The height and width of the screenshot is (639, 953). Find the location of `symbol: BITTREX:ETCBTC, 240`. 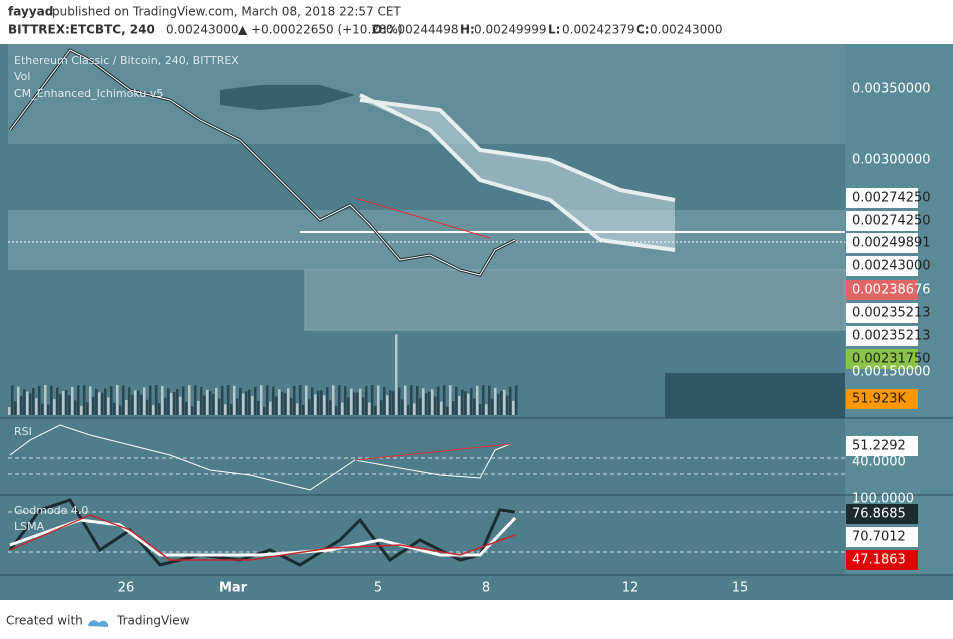

symbol: BITTREX:ETCBTC, 240 is located at coordinates (81, 30).